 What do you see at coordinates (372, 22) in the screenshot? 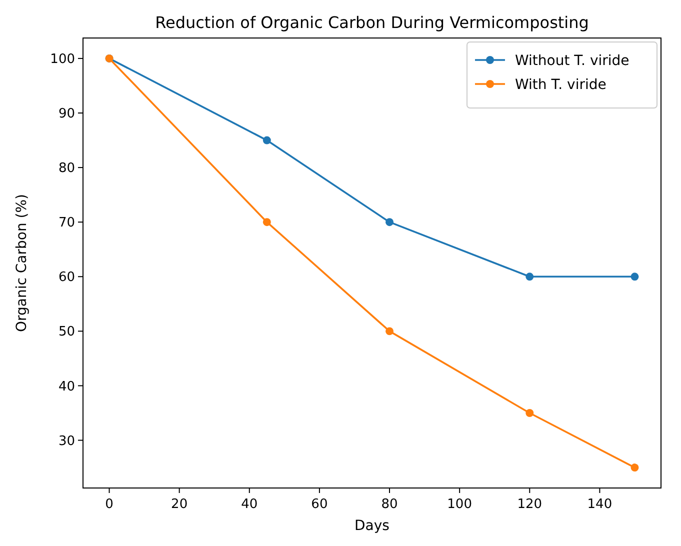
I see `chart-title: Reduction of Organic Carbon During Vermicomposting` at bounding box center [372, 22].